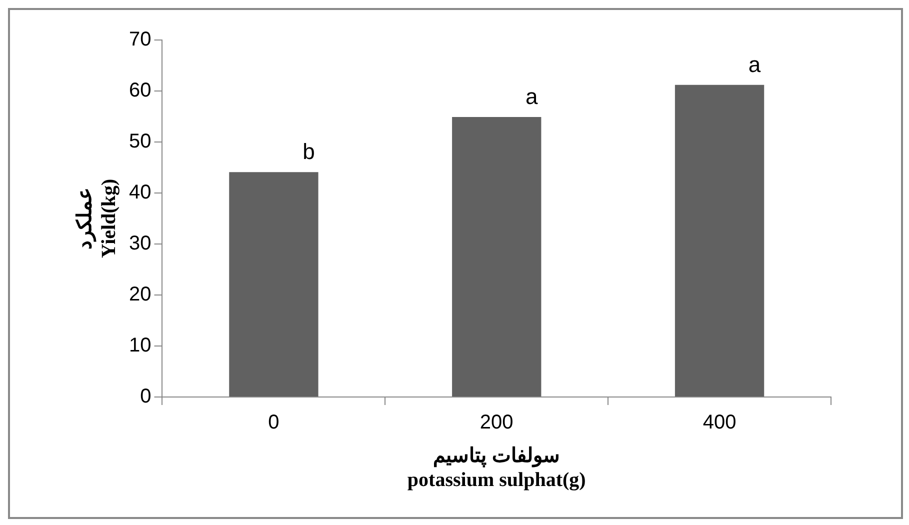 Image resolution: width=909 pixels, height=525 pixels. Describe the element at coordinates (146, 397) in the screenshot. I see `y-tick-label: 0` at that location.